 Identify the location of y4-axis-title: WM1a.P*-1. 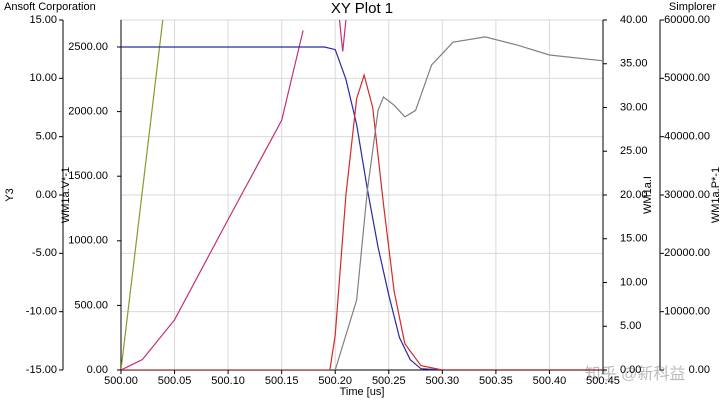
(715, 195).